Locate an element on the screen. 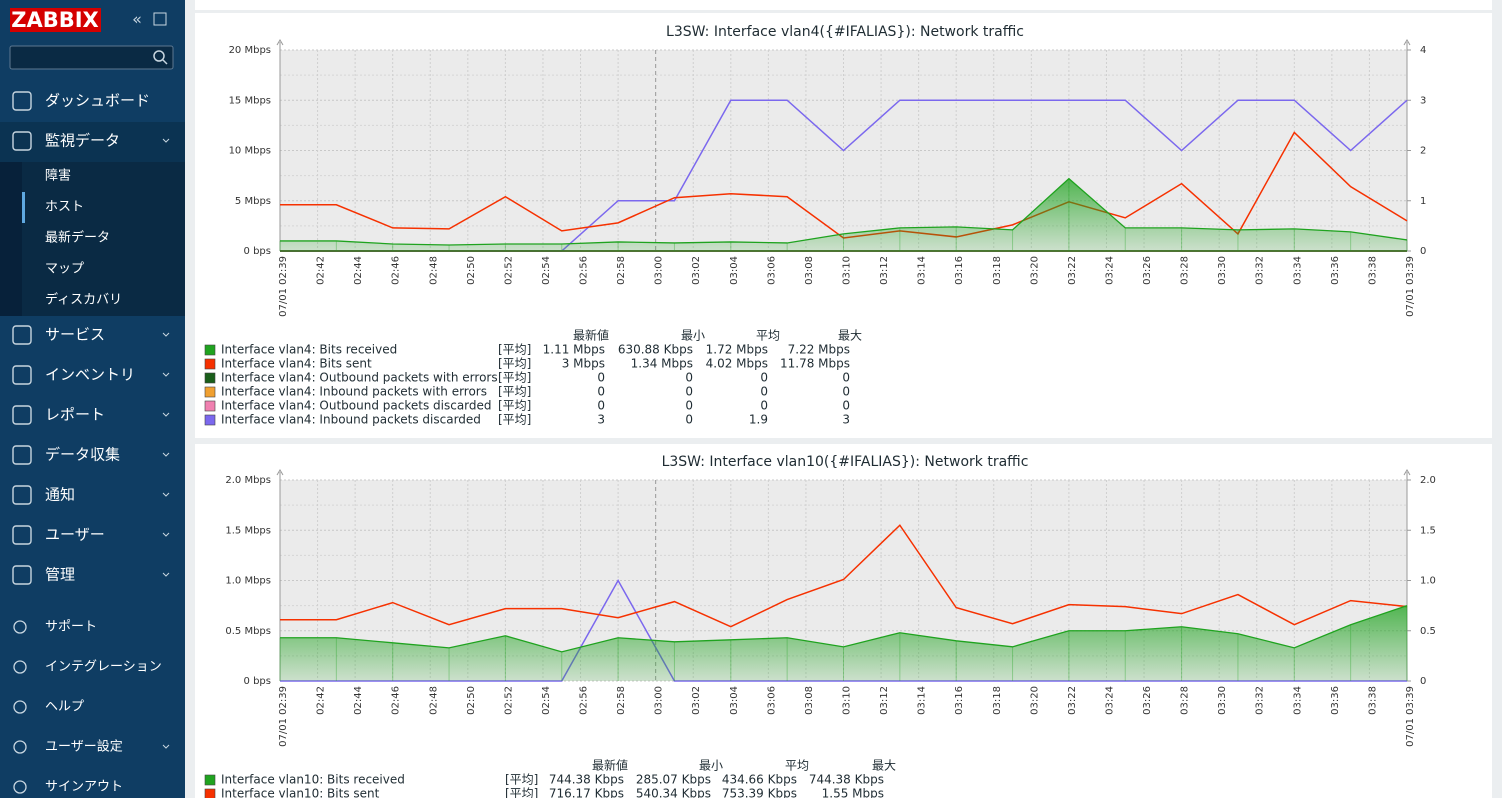  legend-value: 3 is located at coordinates (601, 420).